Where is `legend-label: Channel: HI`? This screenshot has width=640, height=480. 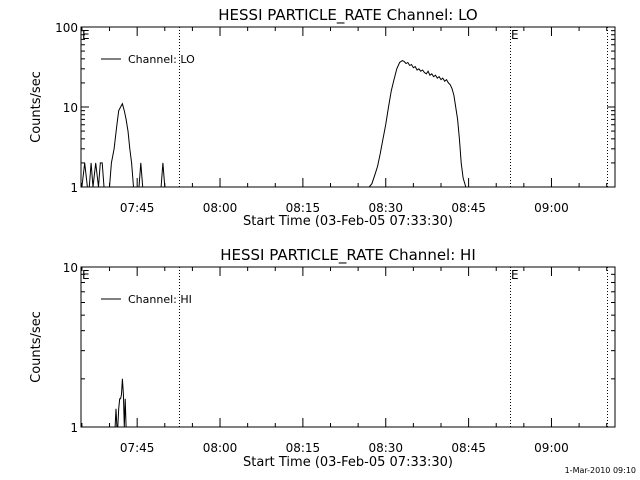
legend-label: Channel: HI is located at coordinates (160, 299).